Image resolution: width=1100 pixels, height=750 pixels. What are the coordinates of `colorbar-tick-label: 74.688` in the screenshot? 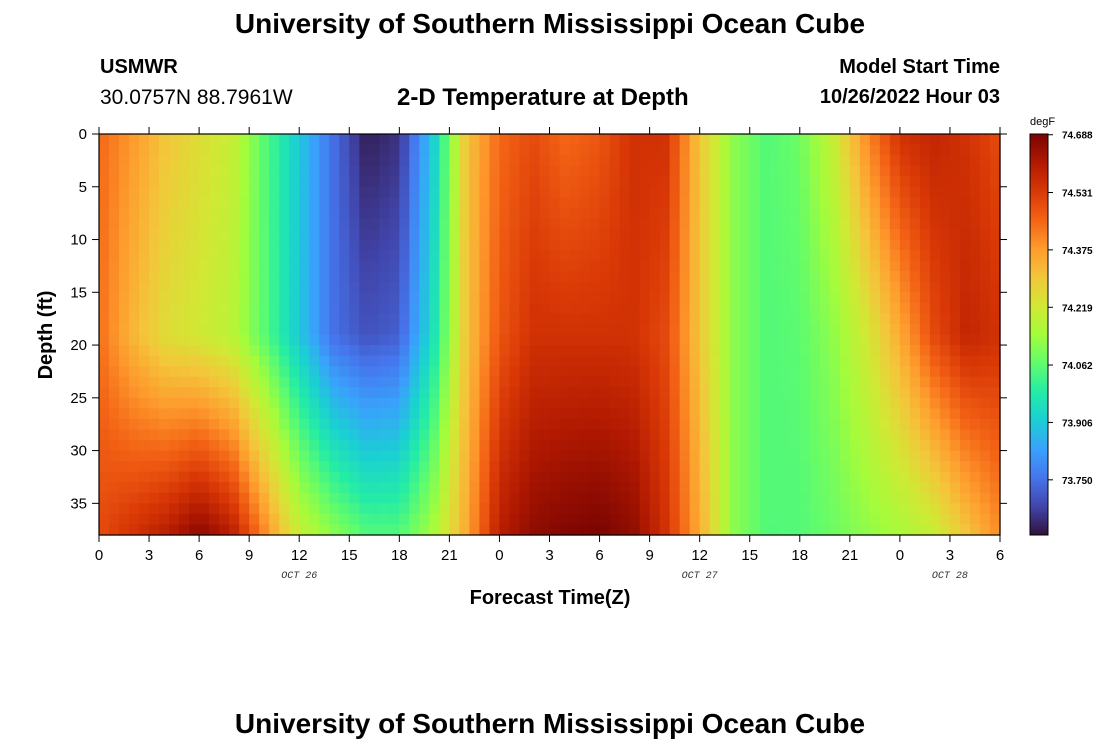 It's located at (1077, 136).